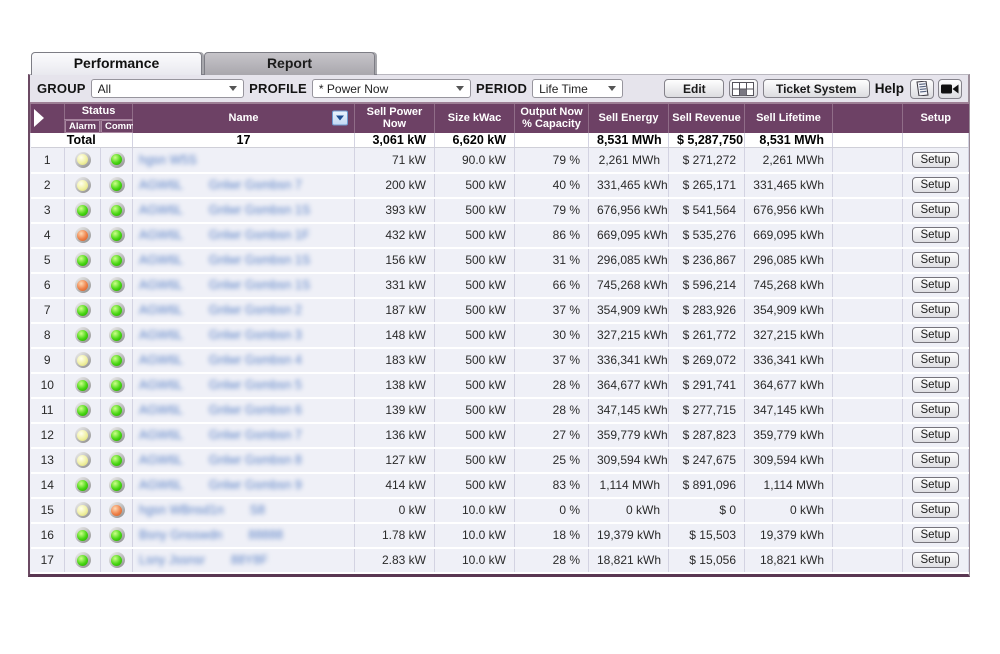  I want to click on site-name-link: AGW6L Gnlwr Gsmbsn 8, so click(220, 460).